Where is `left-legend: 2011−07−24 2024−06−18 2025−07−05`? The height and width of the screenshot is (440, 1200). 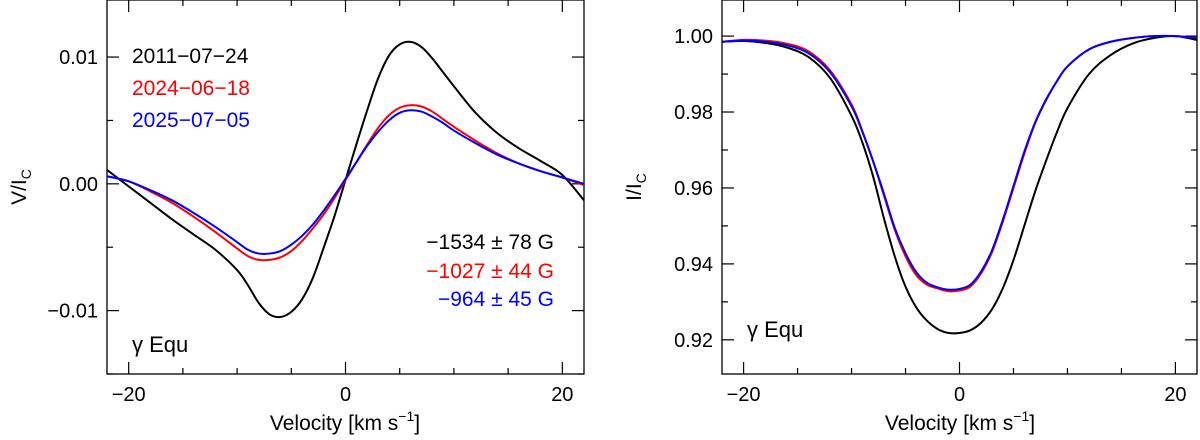 left-legend: 2011−07−24 2024−06−18 2025−07−05 is located at coordinates (191, 88).